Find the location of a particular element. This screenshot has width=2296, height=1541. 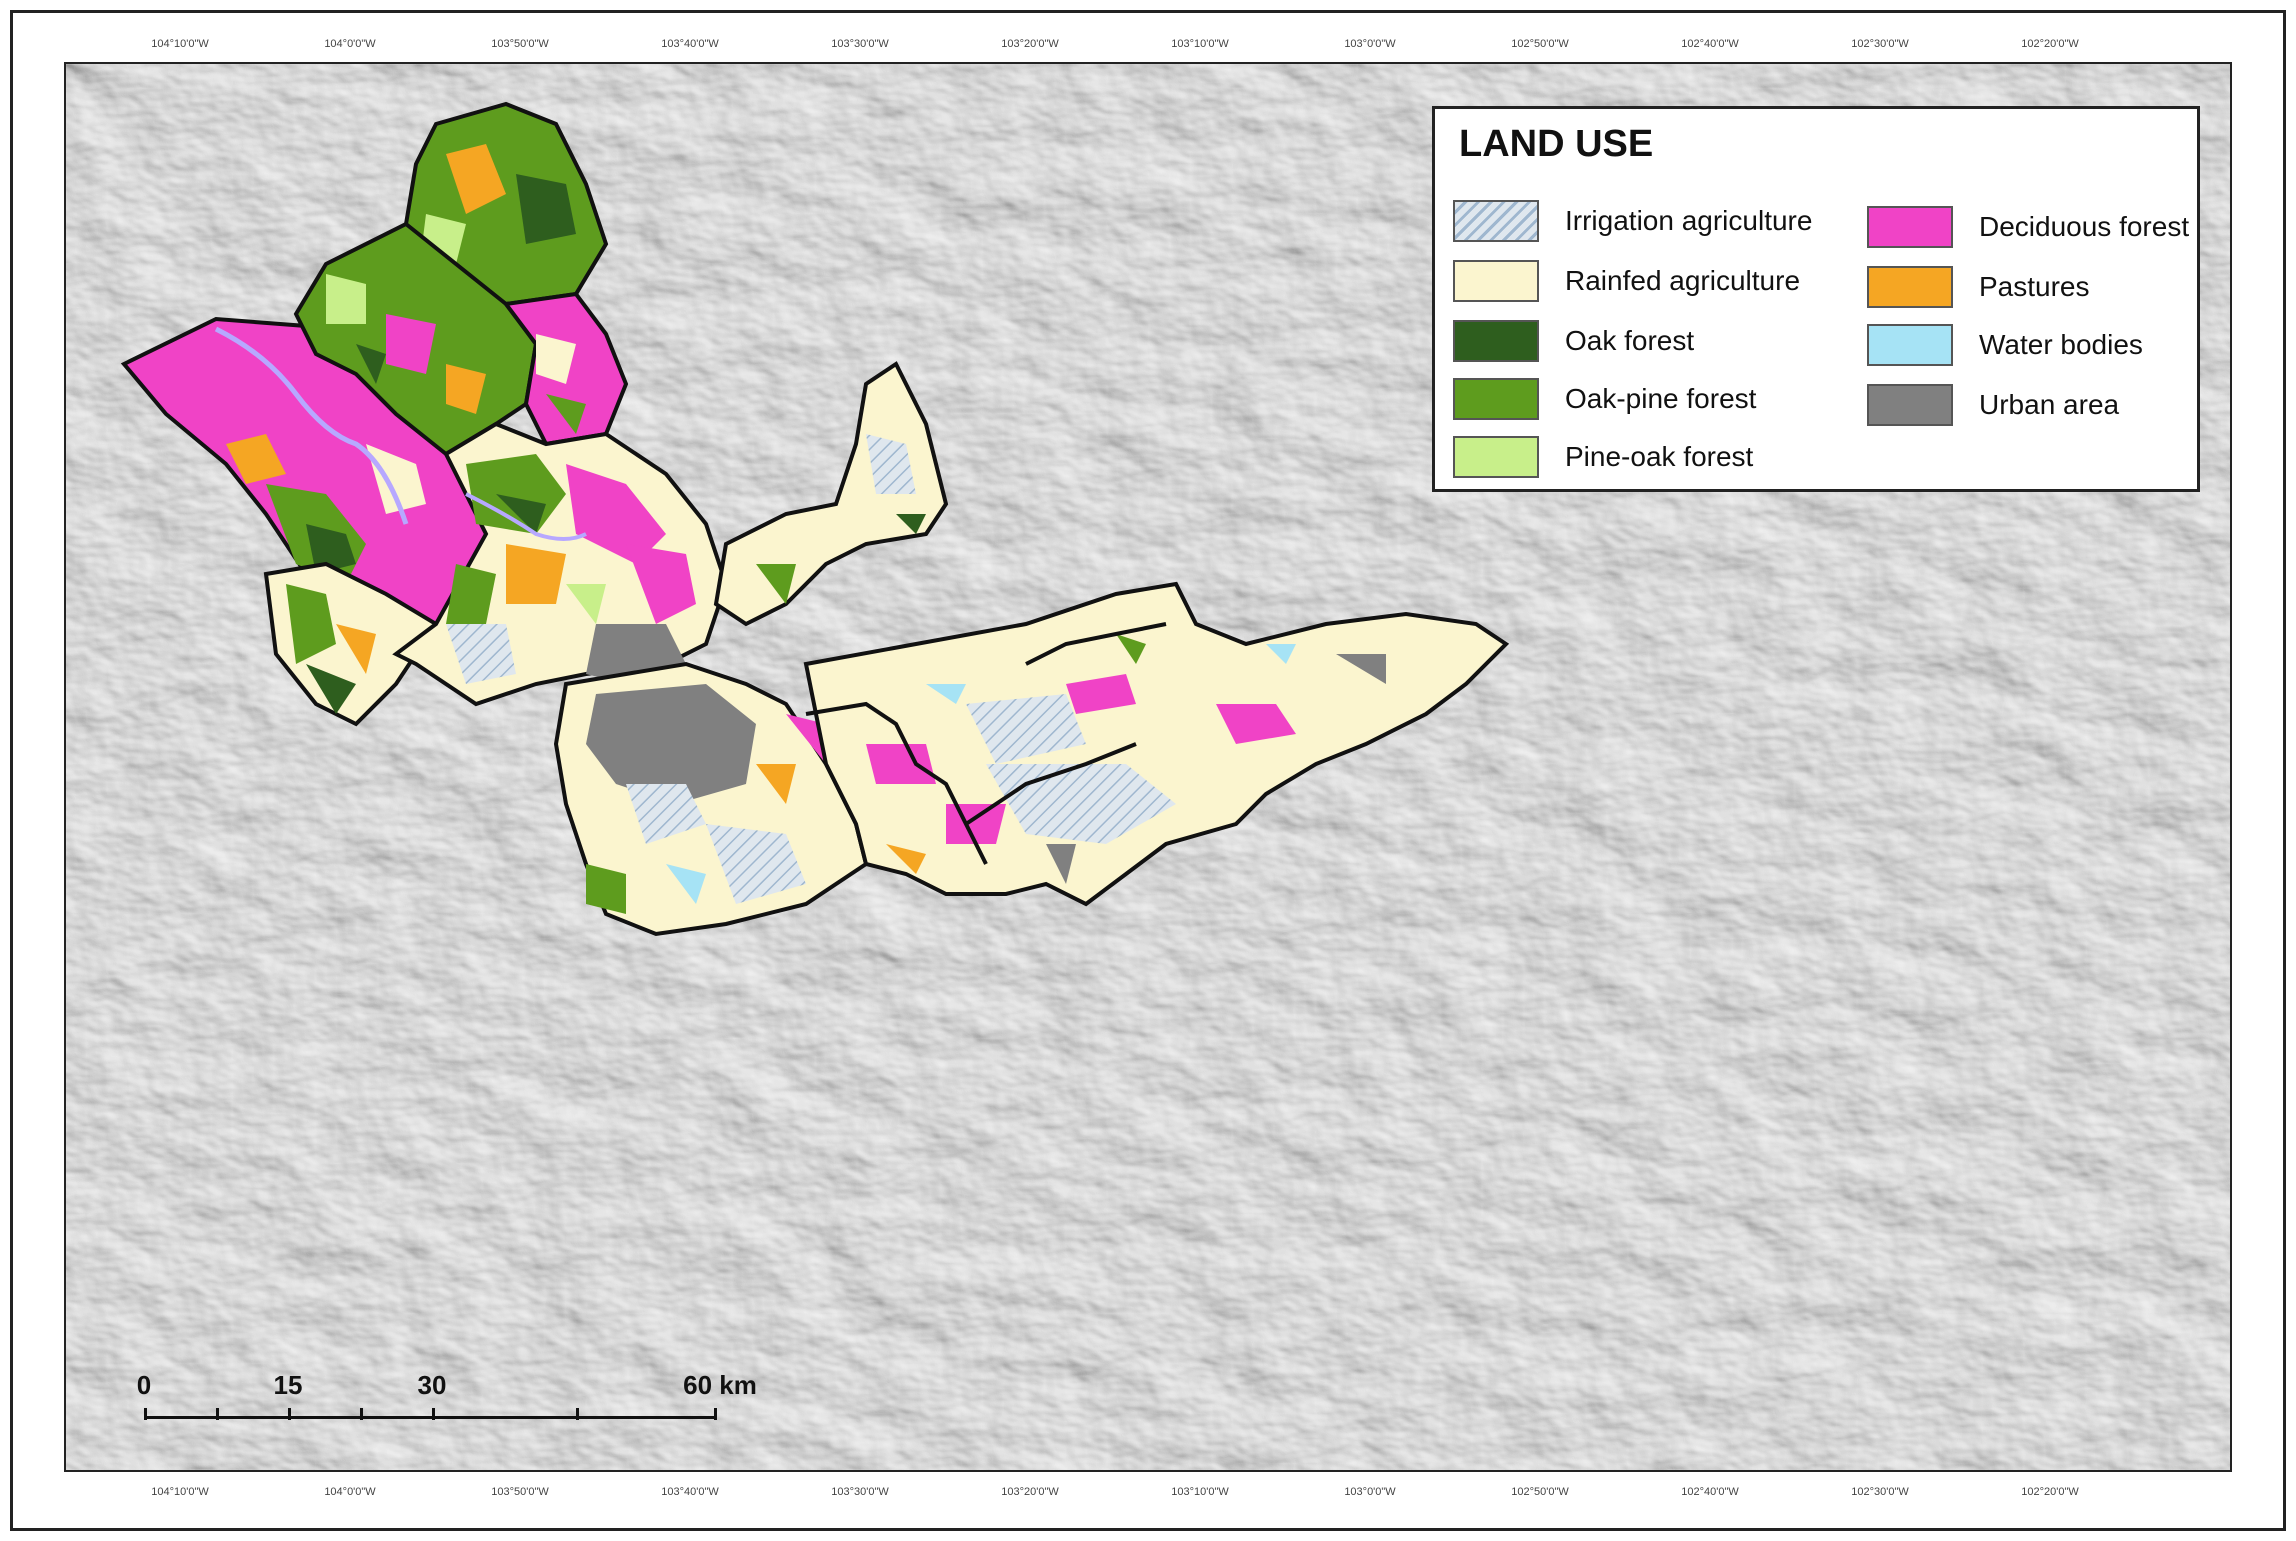

tick-top: 102°30'0"W is located at coordinates (1880, 44).